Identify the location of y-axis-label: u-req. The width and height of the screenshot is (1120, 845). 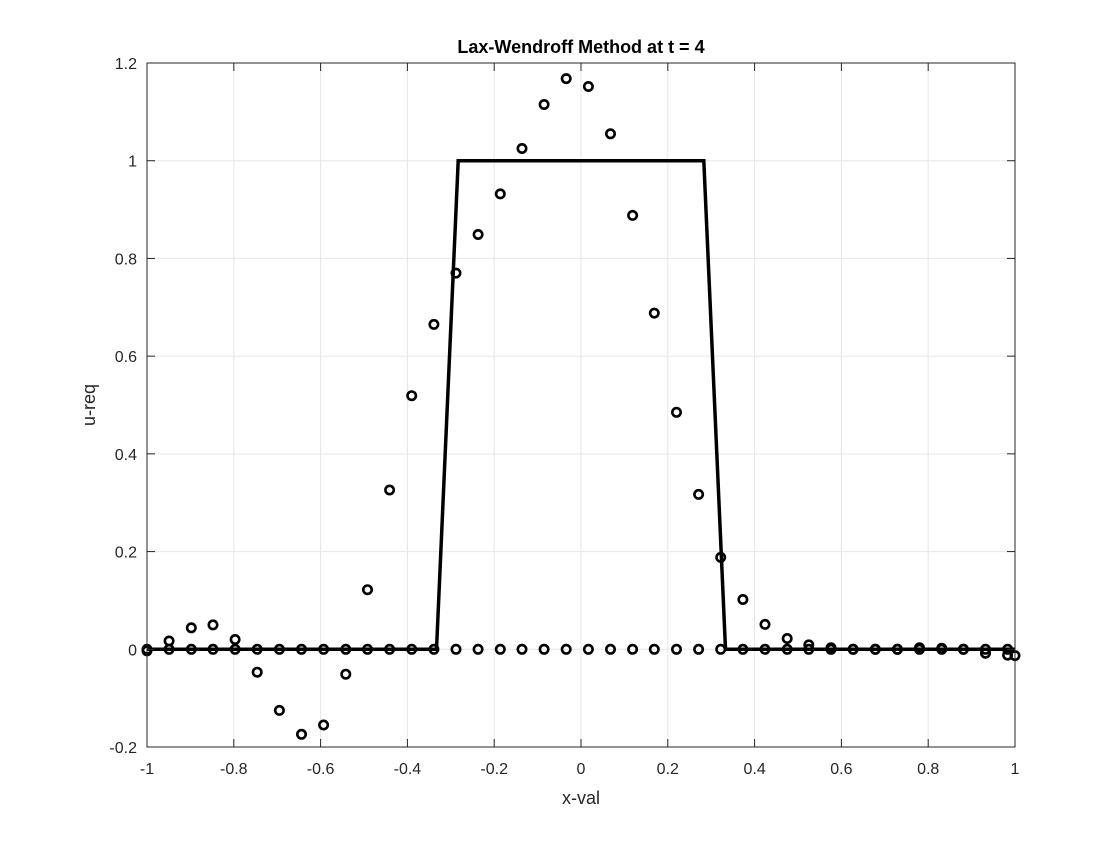
(89, 405).